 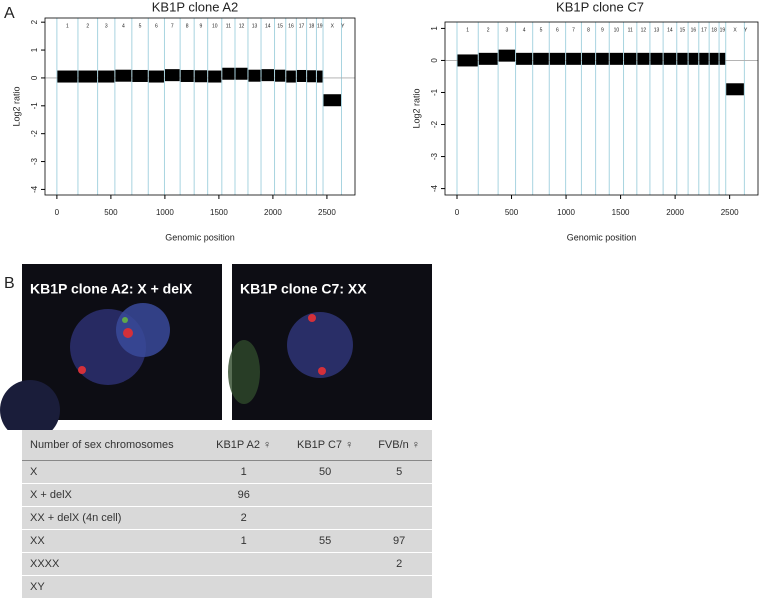 What do you see at coordinates (244, 472) in the screenshot?
I see `table-cell: 1` at bounding box center [244, 472].